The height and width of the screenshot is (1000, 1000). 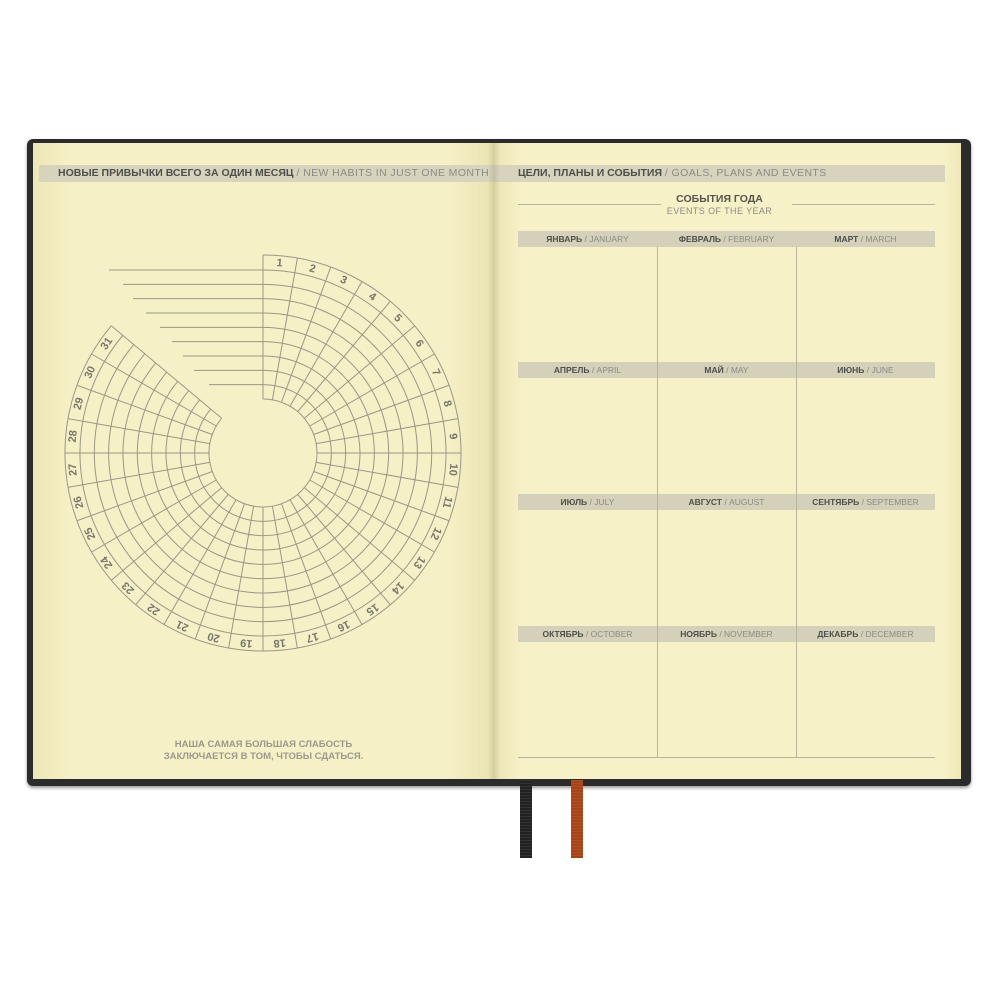 I want to click on month-ru: ЯНВАРЬ, so click(x=564, y=239).